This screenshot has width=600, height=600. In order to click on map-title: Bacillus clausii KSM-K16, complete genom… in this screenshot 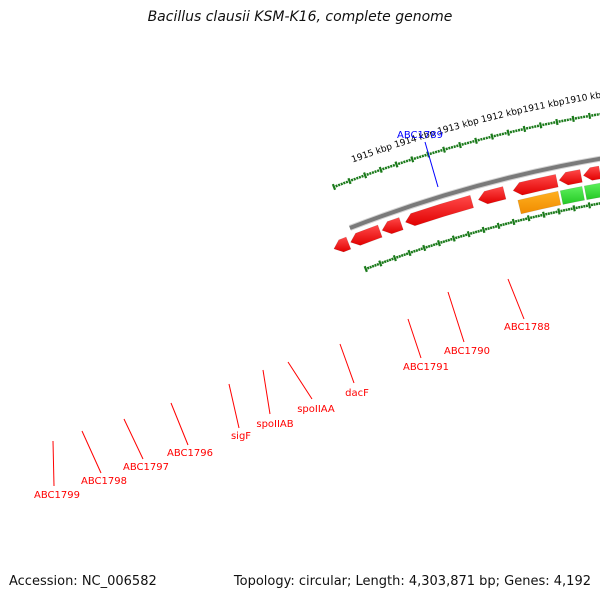, I will do `click(300, 17)`.